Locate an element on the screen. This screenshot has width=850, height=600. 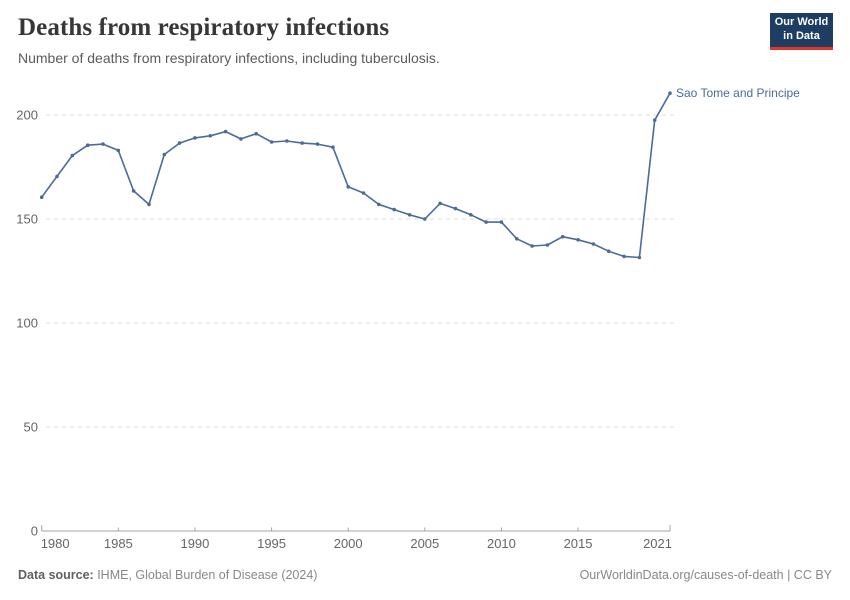
owid-logo-text: Our World in Data is located at coordinates (801, 29).